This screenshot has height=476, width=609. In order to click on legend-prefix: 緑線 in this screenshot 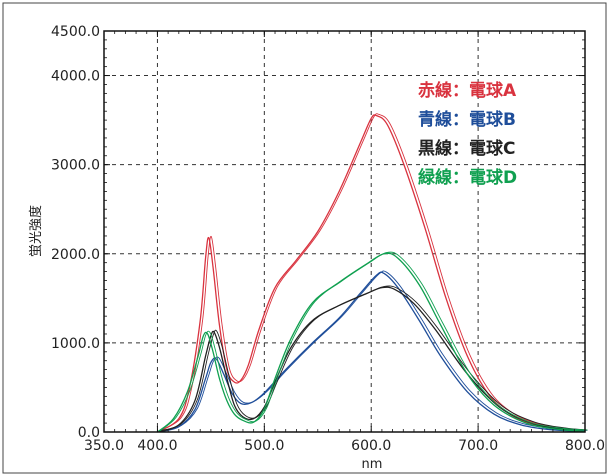, I will do `click(435, 177)`.